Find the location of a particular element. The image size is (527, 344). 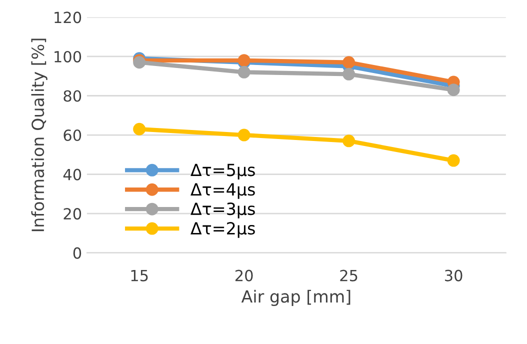

legend-label: Δτ=3μs is located at coordinates (222, 210).